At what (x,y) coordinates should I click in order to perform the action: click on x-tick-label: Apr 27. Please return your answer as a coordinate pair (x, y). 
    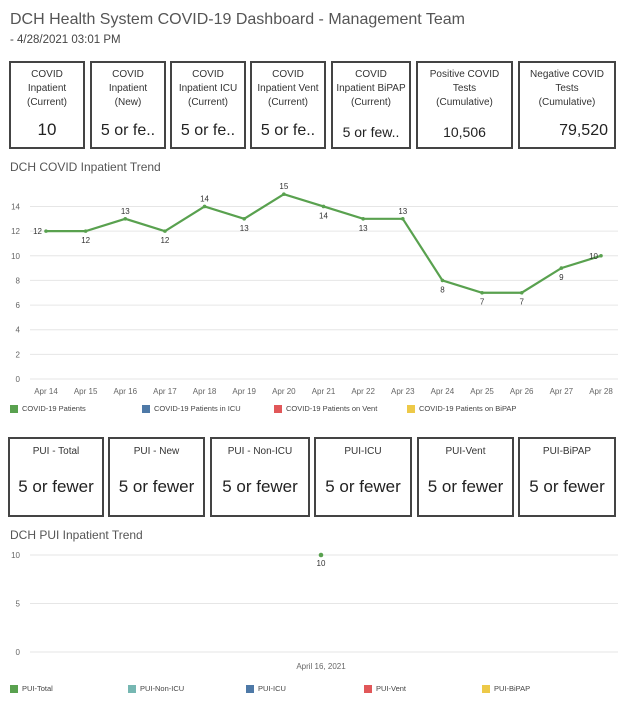
    Looking at the image, I should click on (562, 391).